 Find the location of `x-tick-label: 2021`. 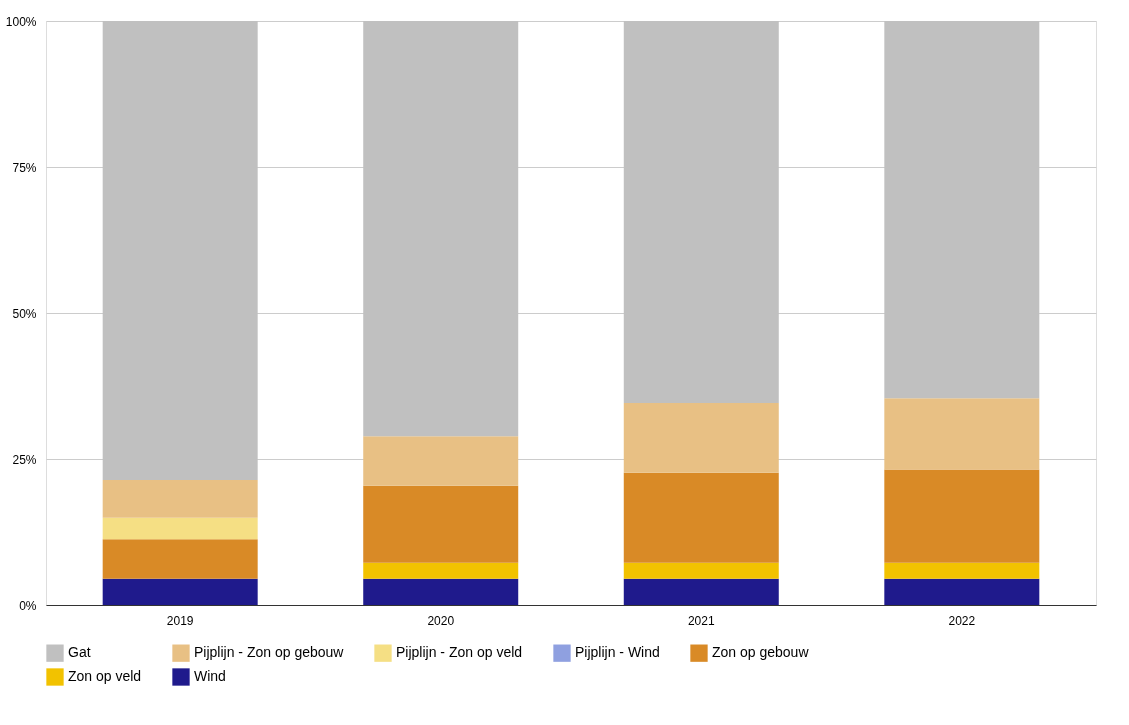

x-tick-label: 2021 is located at coordinates (701, 620).